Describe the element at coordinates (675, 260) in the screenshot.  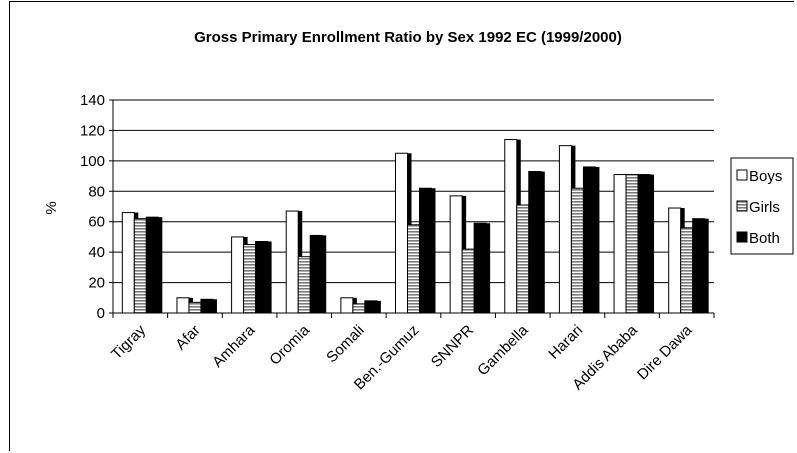
I see `bar-boys-dire-dawa` at that location.